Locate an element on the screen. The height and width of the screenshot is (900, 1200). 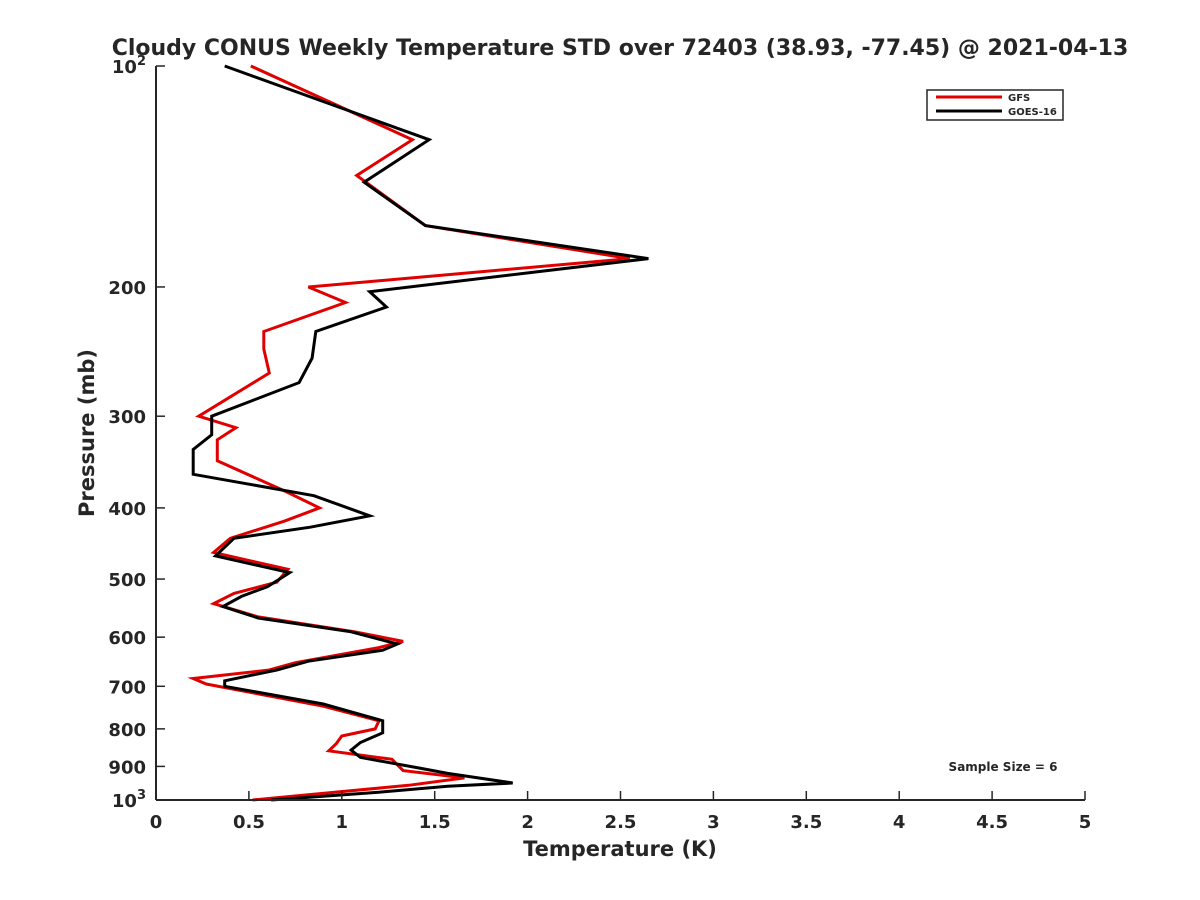
y-tick-label: 300 is located at coordinates (127, 417).